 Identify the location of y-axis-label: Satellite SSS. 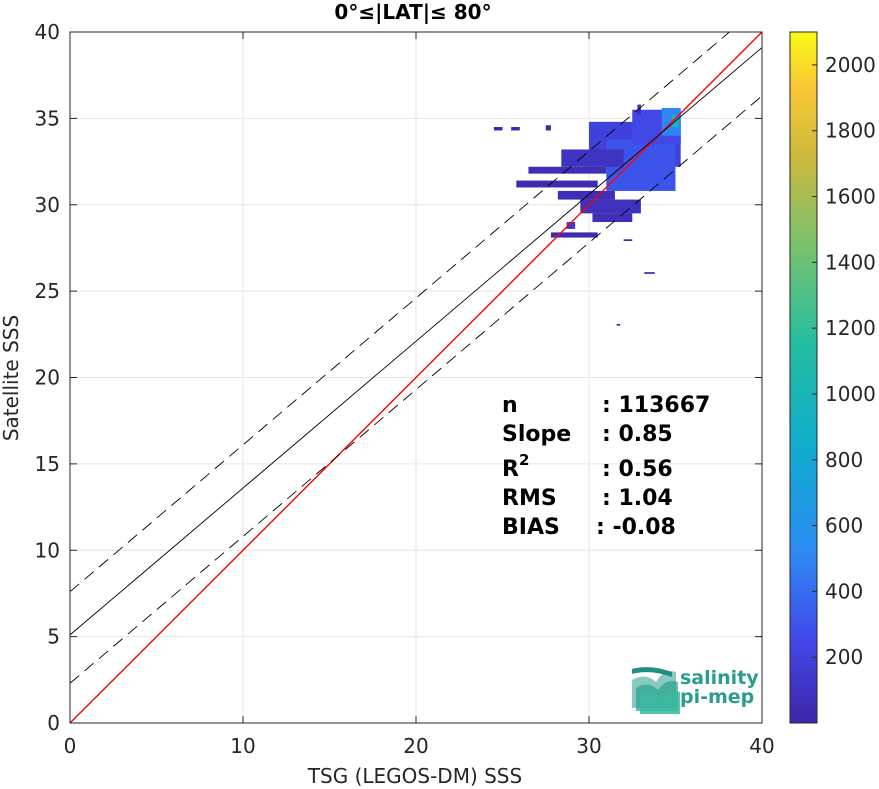
(11, 378).